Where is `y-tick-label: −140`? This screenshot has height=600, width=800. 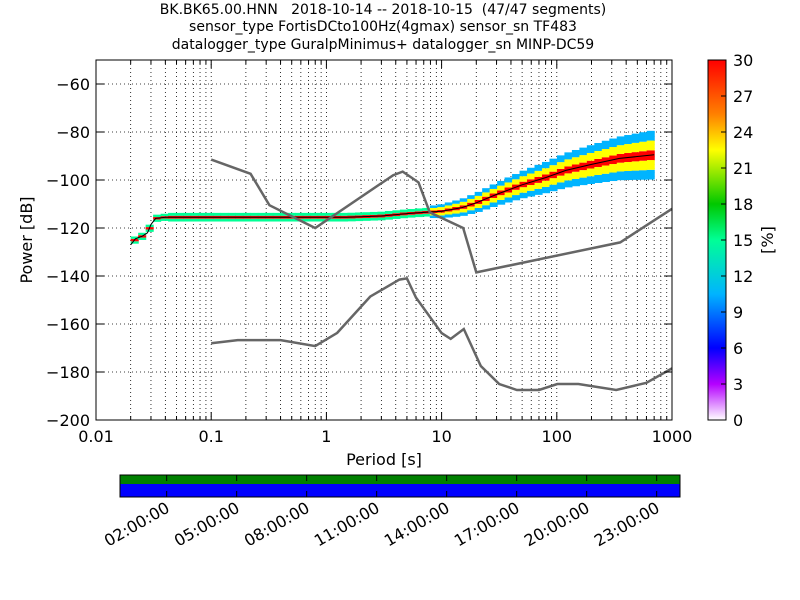 y-tick-label: −140 is located at coordinates (68, 276).